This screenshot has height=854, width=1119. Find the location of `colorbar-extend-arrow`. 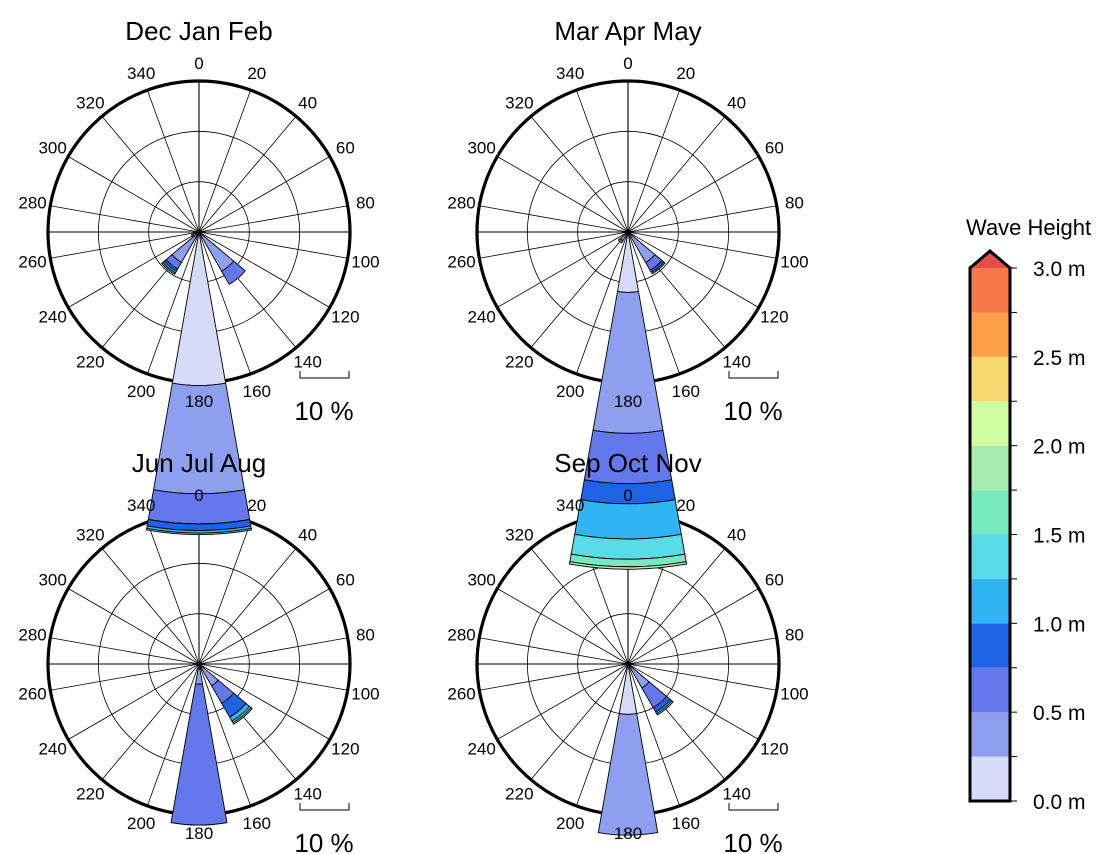

colorbar-extend-arrow is located at coordinates (990, 259).